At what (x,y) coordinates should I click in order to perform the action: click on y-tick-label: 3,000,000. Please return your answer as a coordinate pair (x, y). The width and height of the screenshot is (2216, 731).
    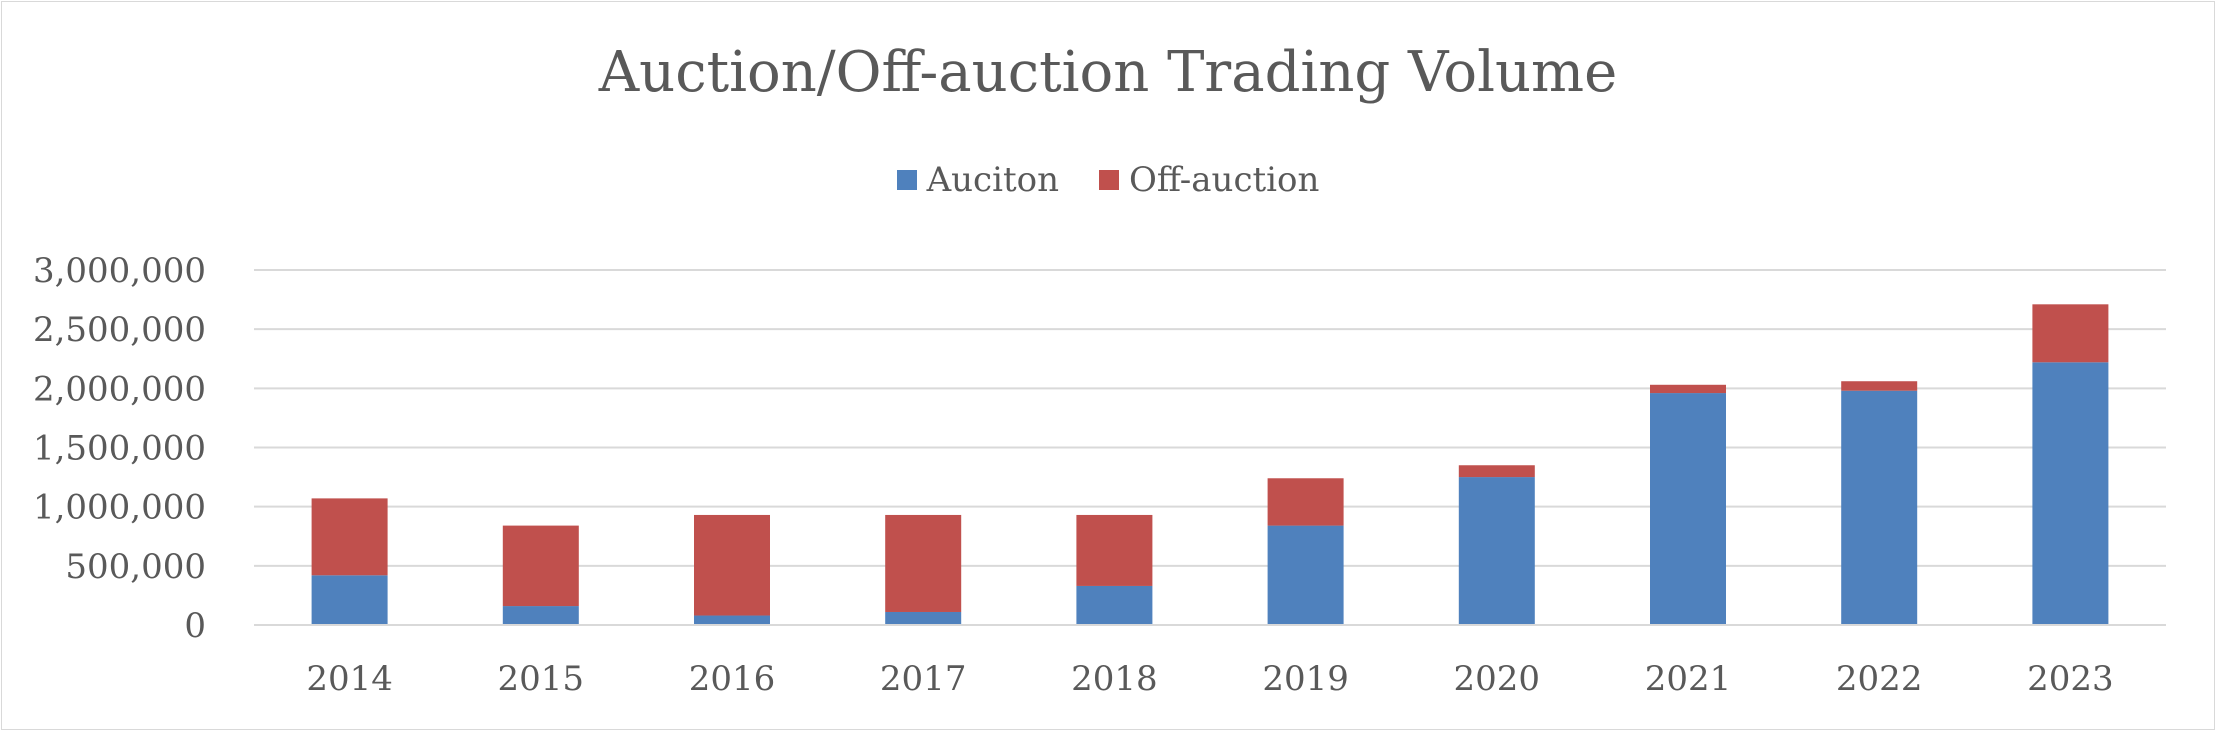
    Looking at the image, I should click on (119, 271).